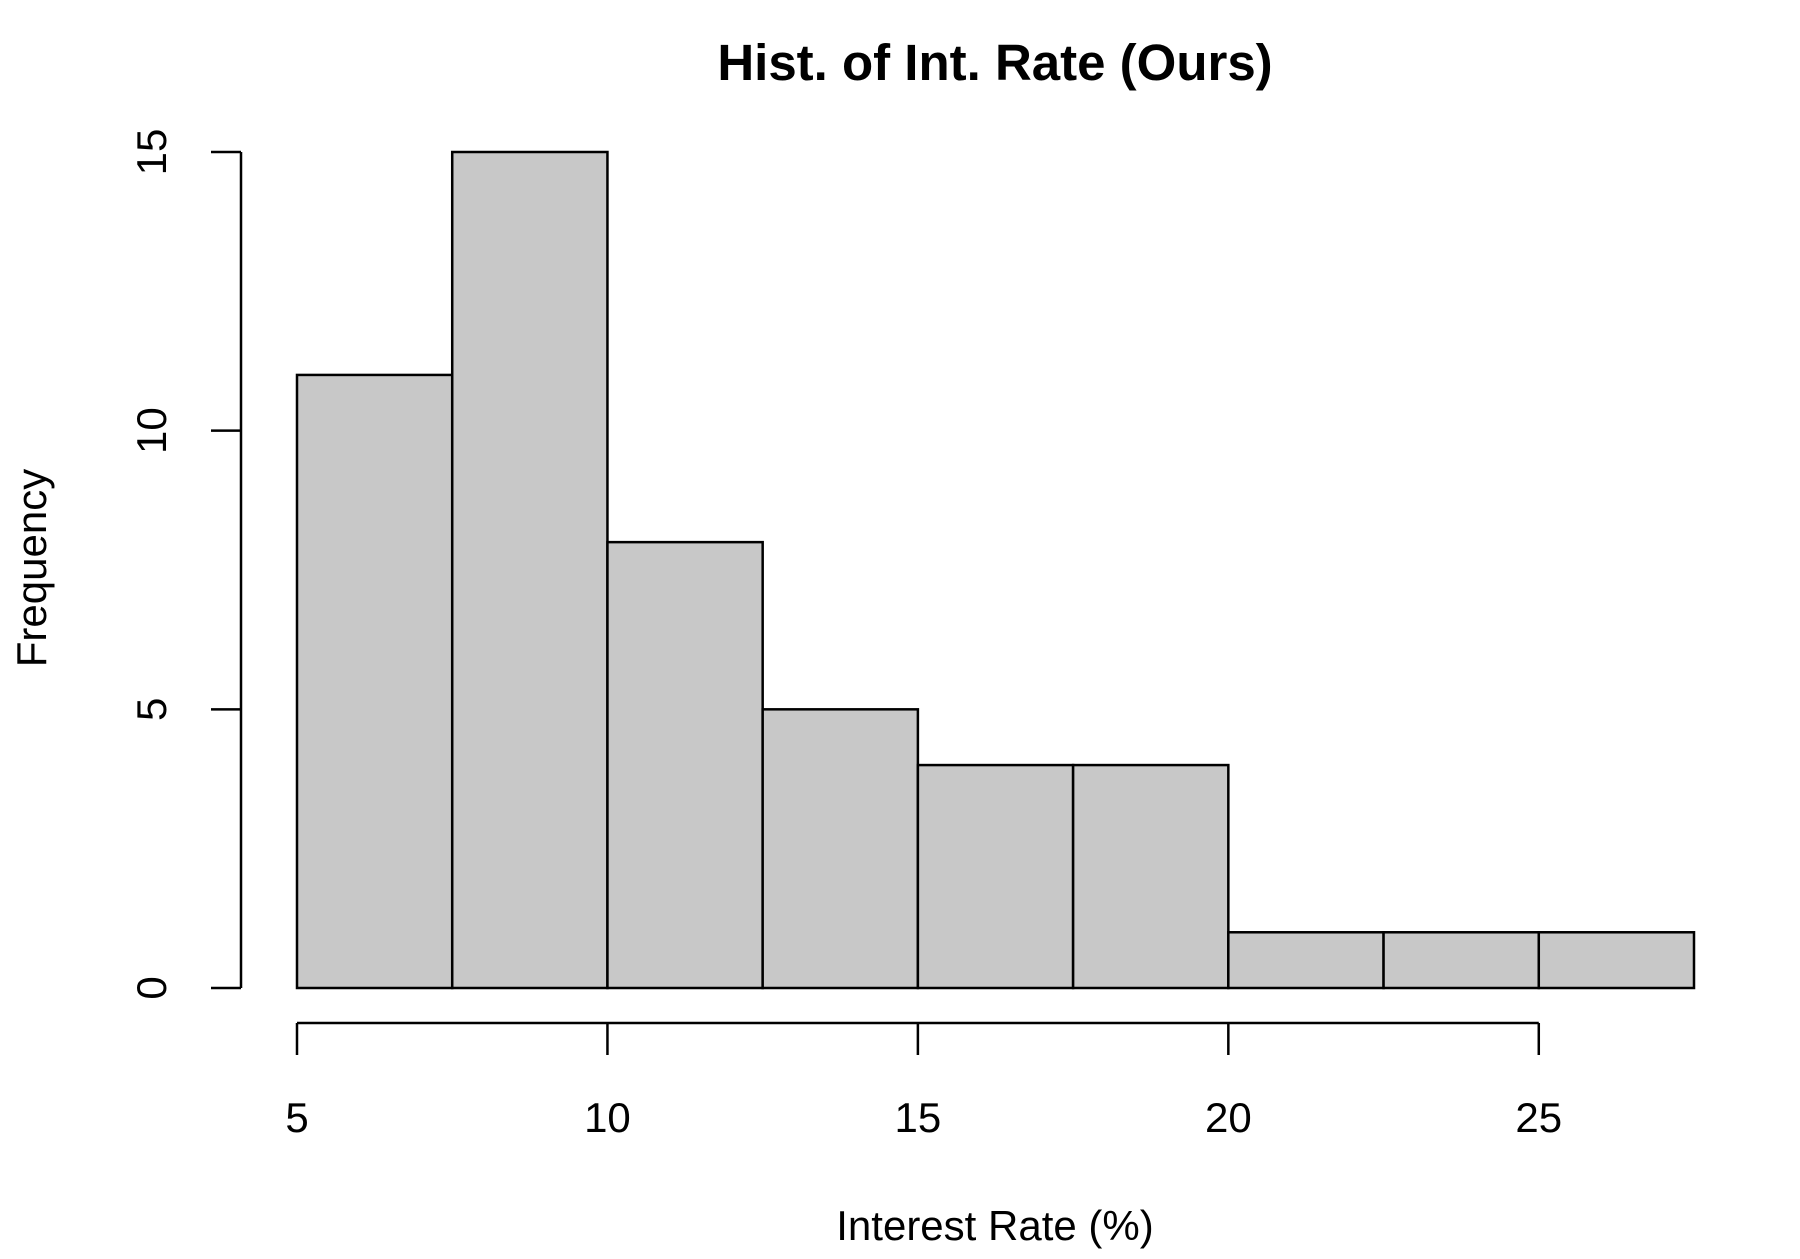 This screenshot has width=1800, height=1259. What do you see at coordinates (994, 62) in the screenshot?
I see `chart-title: Hist. of Int. Rate (Ours)` at bounding box center [994, 62].